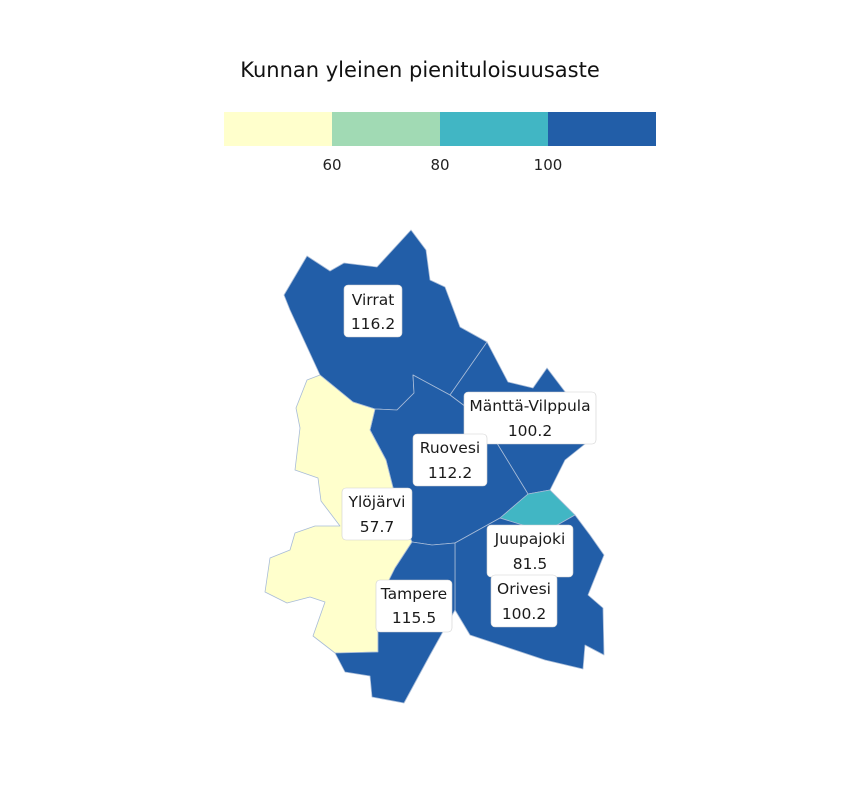  What do you see at coordinates (373, 300) in the screenshot?
I see `label-name-virrat: Virrat` at bounding box center [373, 300].